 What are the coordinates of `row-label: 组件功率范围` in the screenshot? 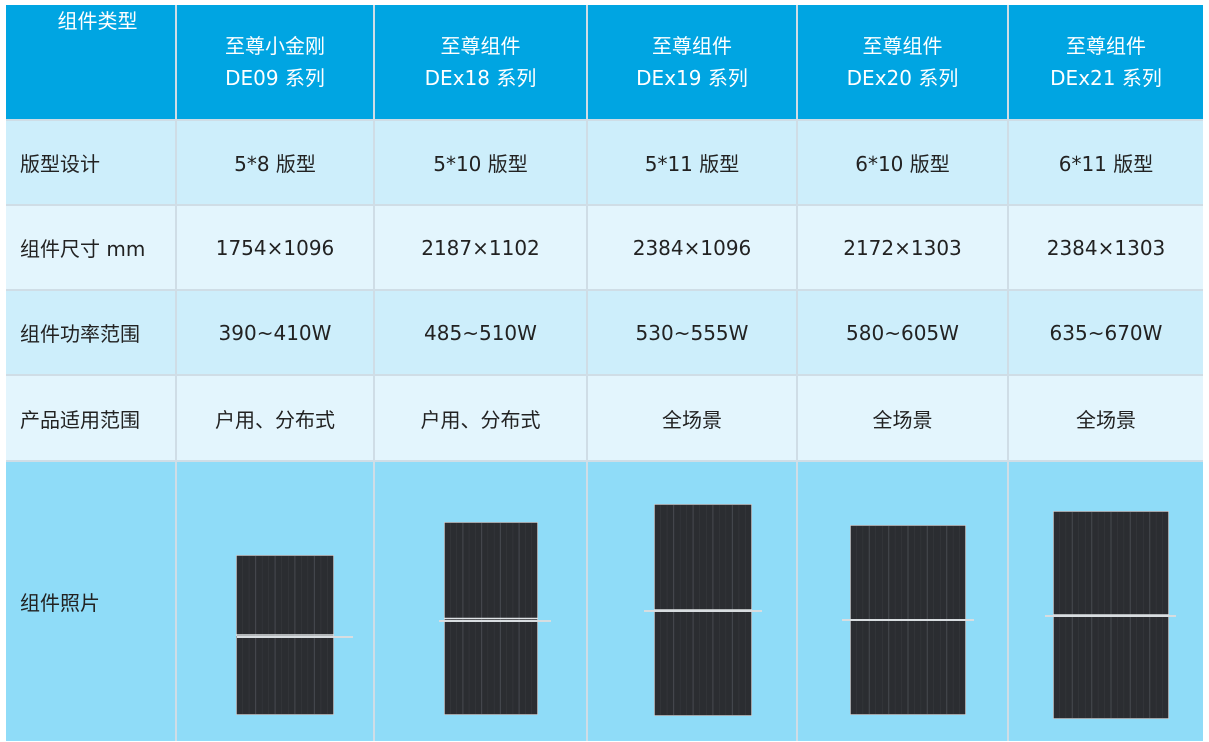 It's located at (90, 332).